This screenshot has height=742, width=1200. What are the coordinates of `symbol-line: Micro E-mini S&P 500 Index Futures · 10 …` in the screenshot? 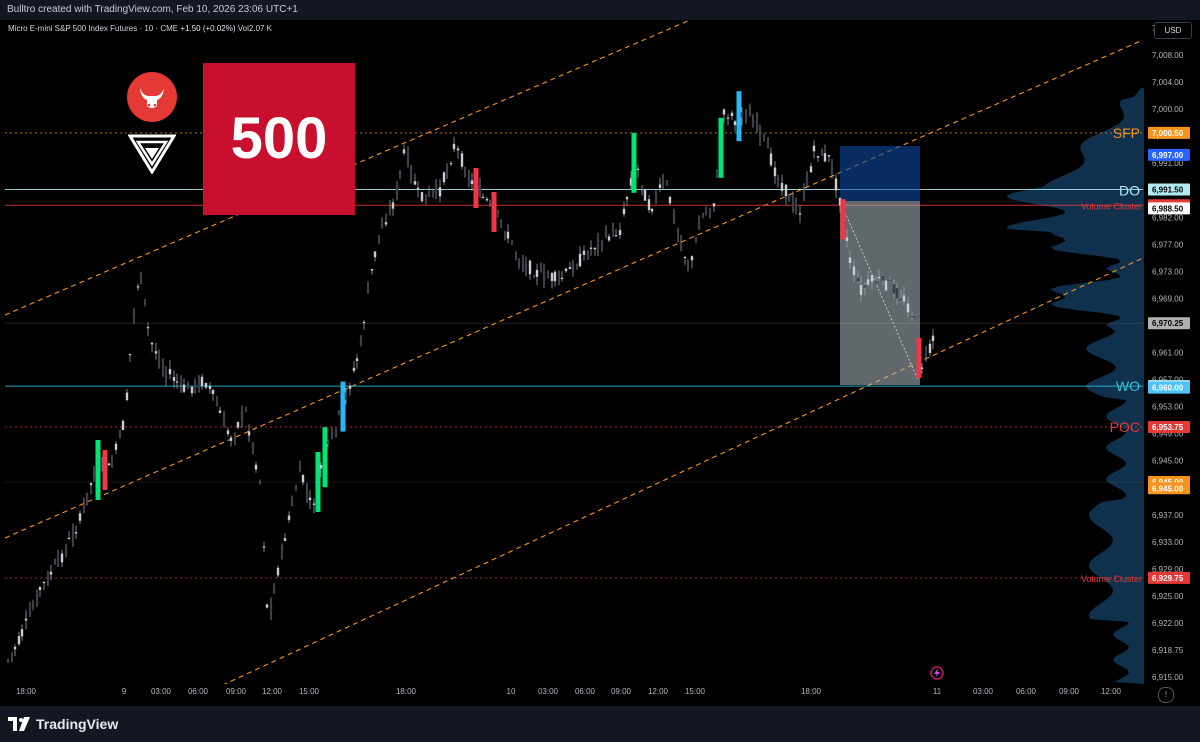 It's located at (93, 28).